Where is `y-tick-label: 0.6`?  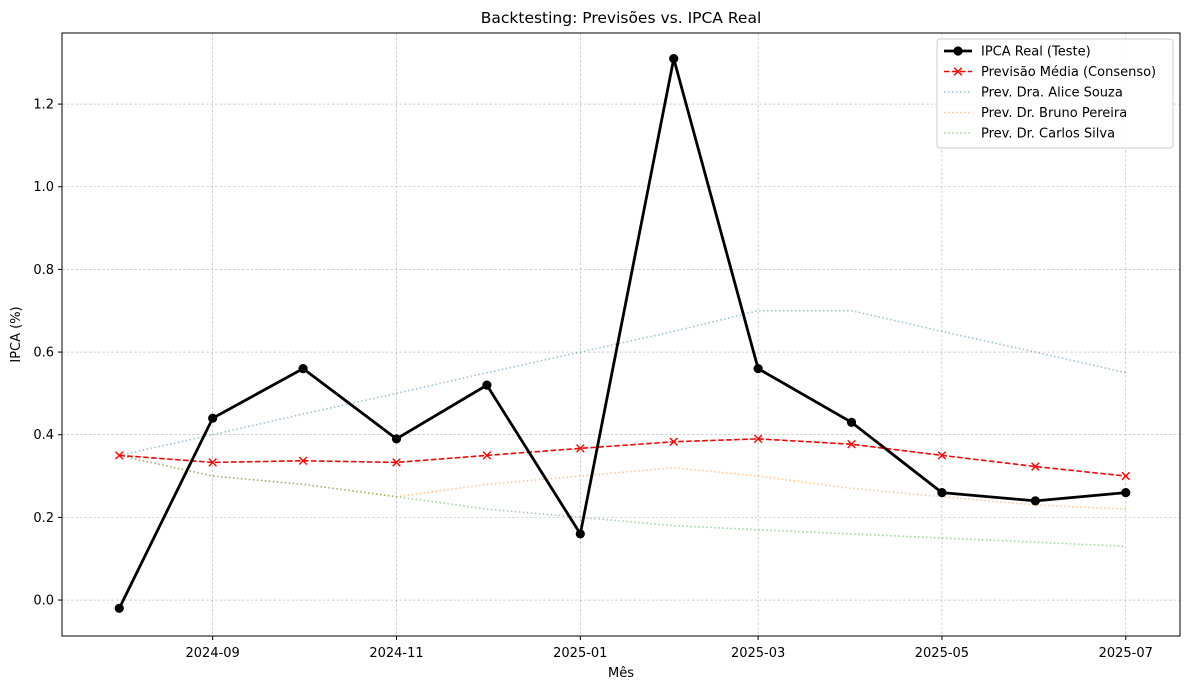
y-tick-label: 0.6 is located at coordinates (43, 353).